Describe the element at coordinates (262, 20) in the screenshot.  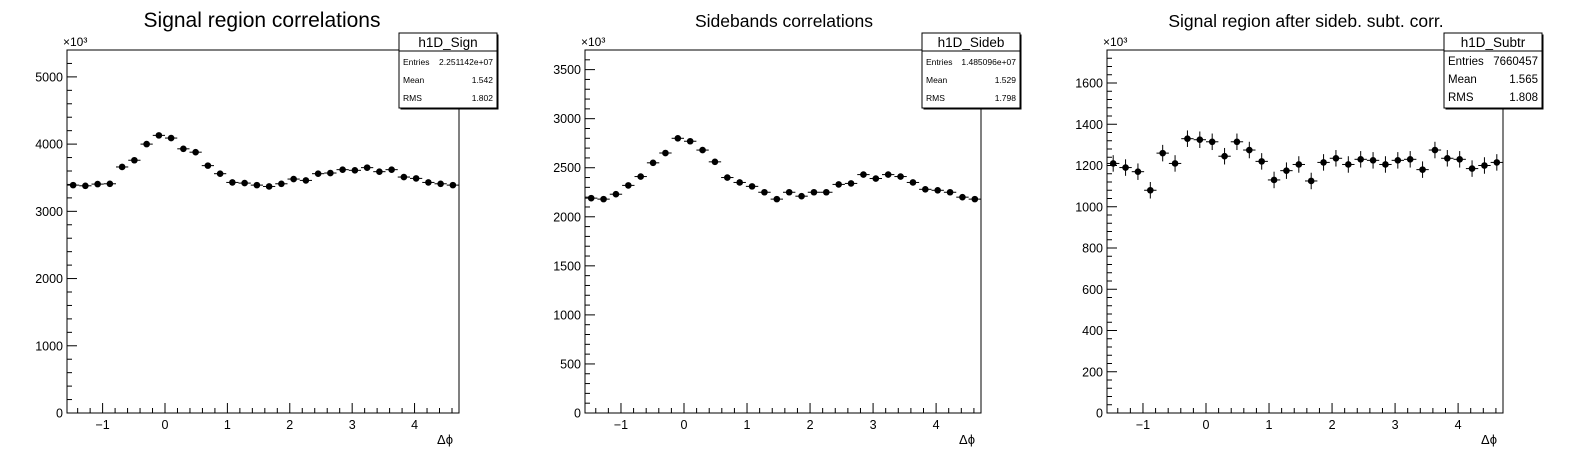
I see `chart-title: Signal region correlations` at that location.